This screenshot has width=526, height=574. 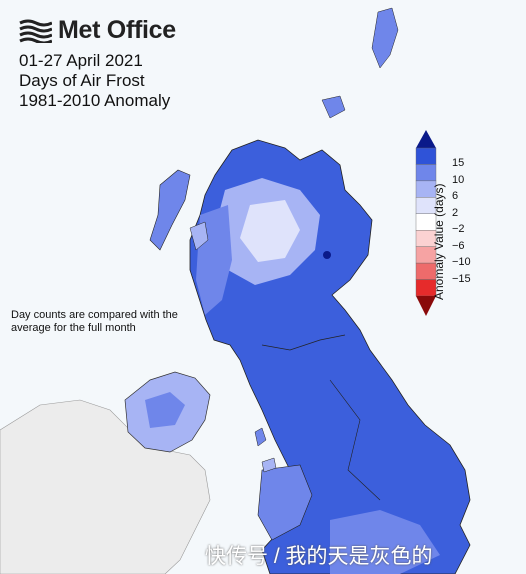 I want to click on legend-tick-label: −6, so click(x=458, y=245).